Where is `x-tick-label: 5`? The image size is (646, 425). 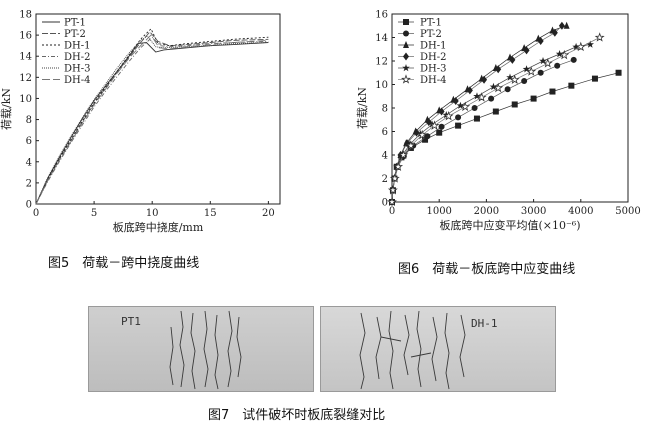
x-tick-label: 5 is located at coordinates (94, 213).